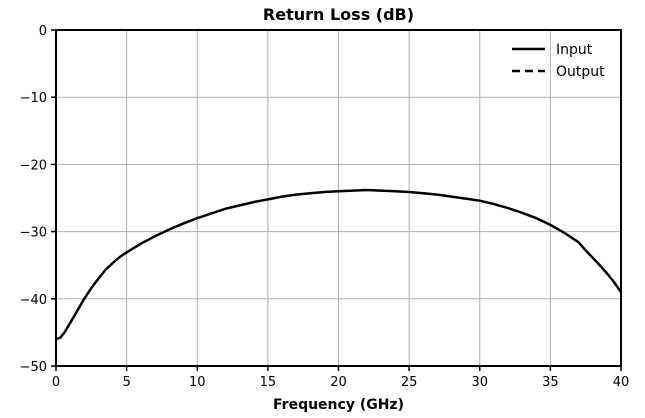 The height and width of the screenshot is (418, 645). What do you see at coordinates (550, 382) in the screenshot?
I see `x-tick-label: 35` at bounding box center [550, 382].